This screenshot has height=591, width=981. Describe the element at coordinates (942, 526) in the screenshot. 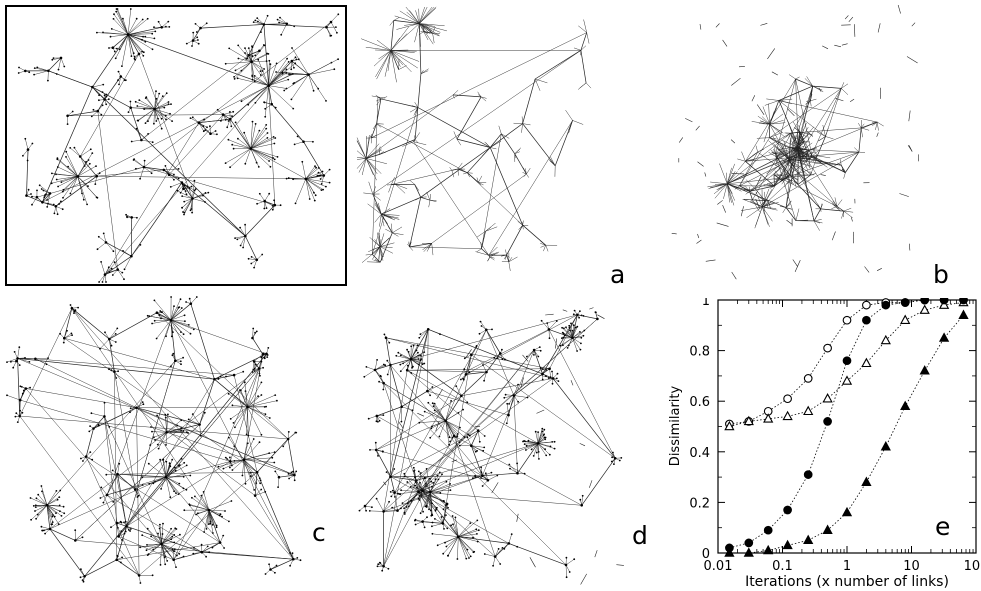

I see `panel-e-label: e` at that location.